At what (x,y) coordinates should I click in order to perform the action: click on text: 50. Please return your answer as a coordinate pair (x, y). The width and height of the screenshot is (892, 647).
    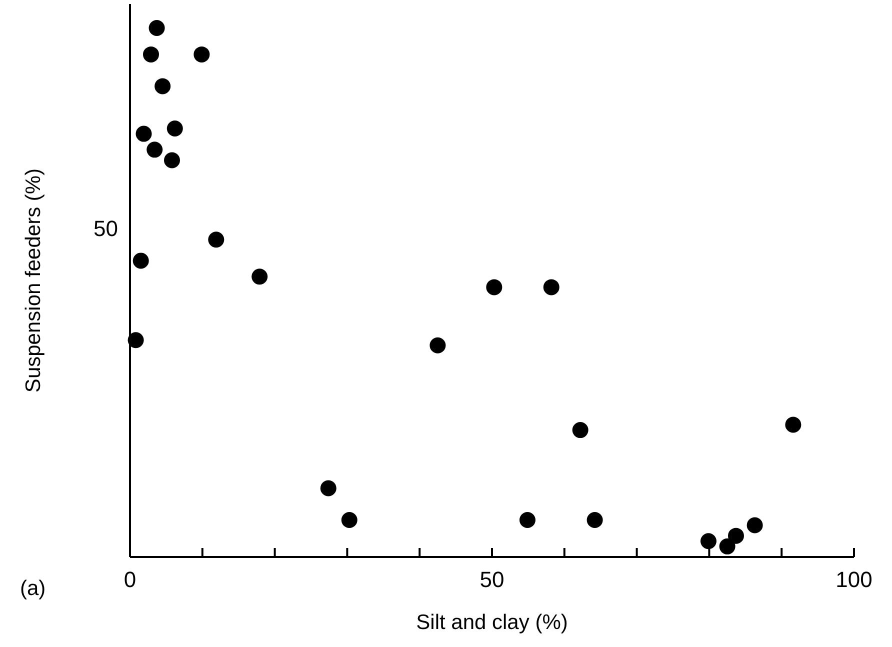
    Looking at the image, I should click on (106, 229).